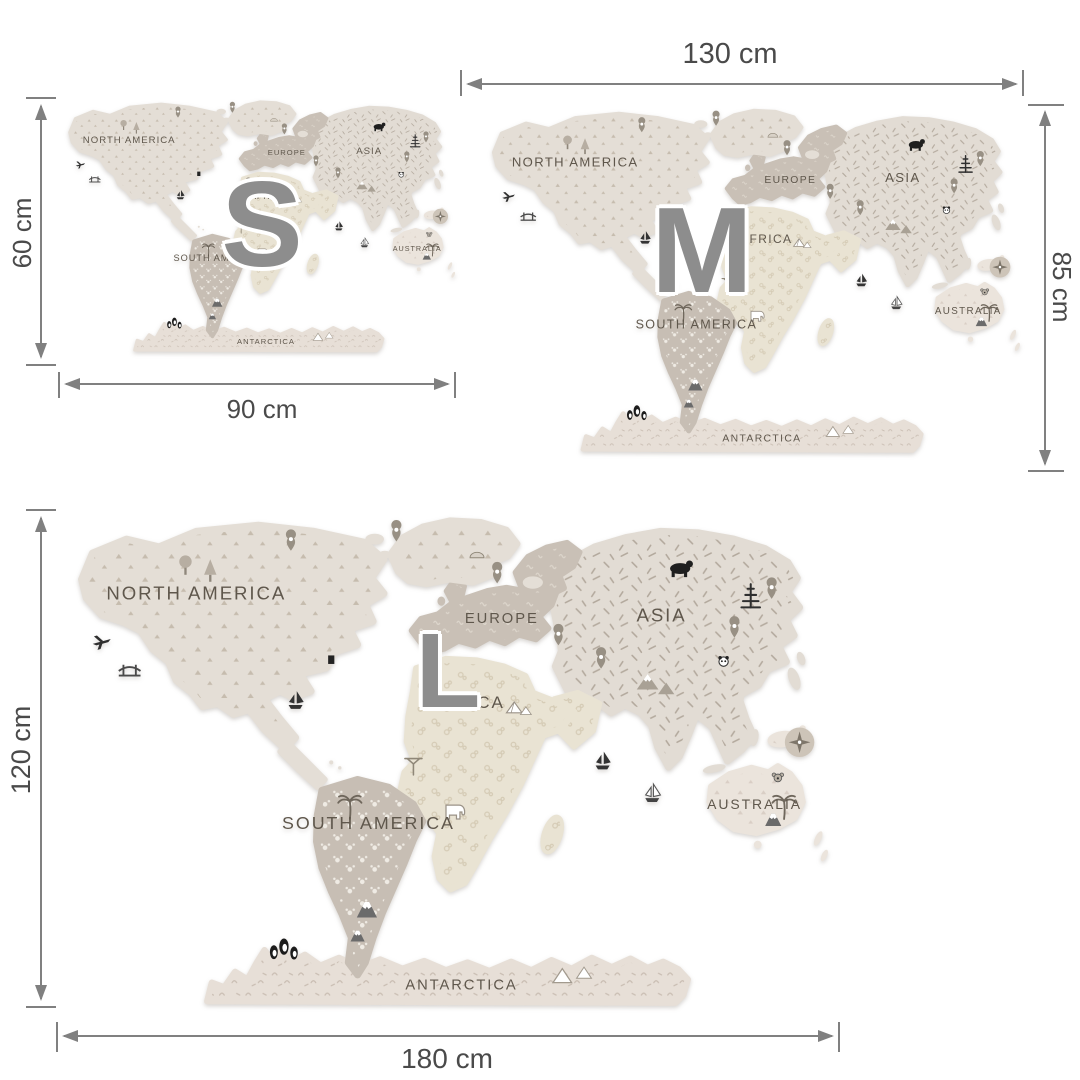 This screenshot has height=1080, width=1080. I want to click on size-letter-m: M, so click(702, 250).